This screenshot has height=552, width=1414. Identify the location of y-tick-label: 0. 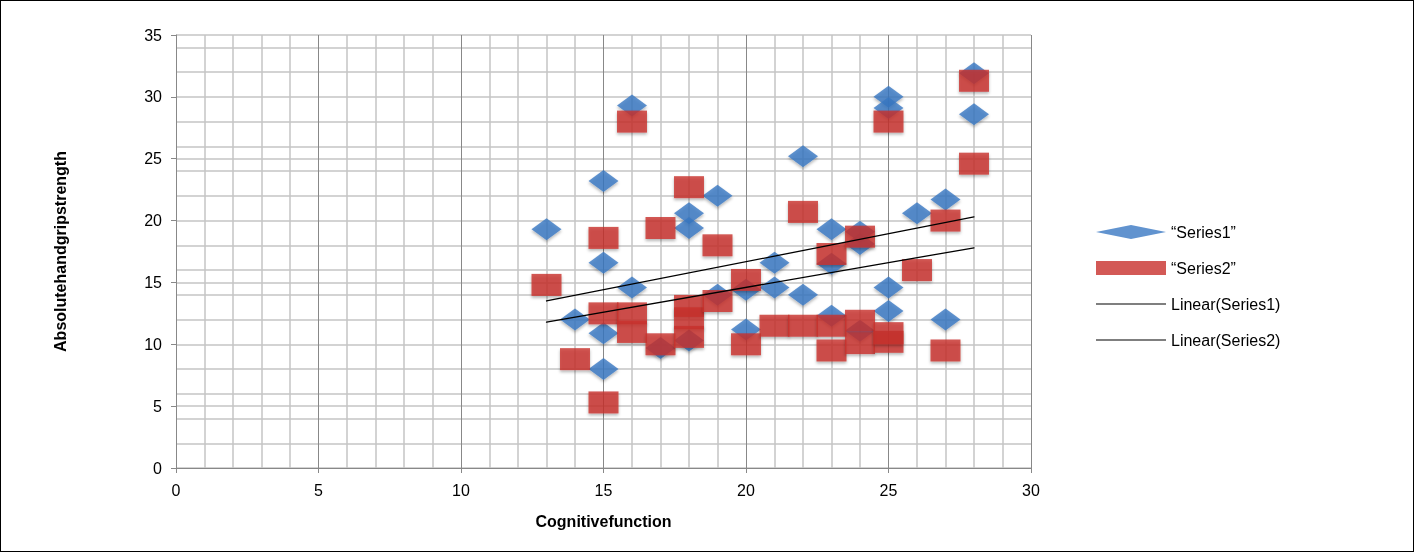
(158, 468).